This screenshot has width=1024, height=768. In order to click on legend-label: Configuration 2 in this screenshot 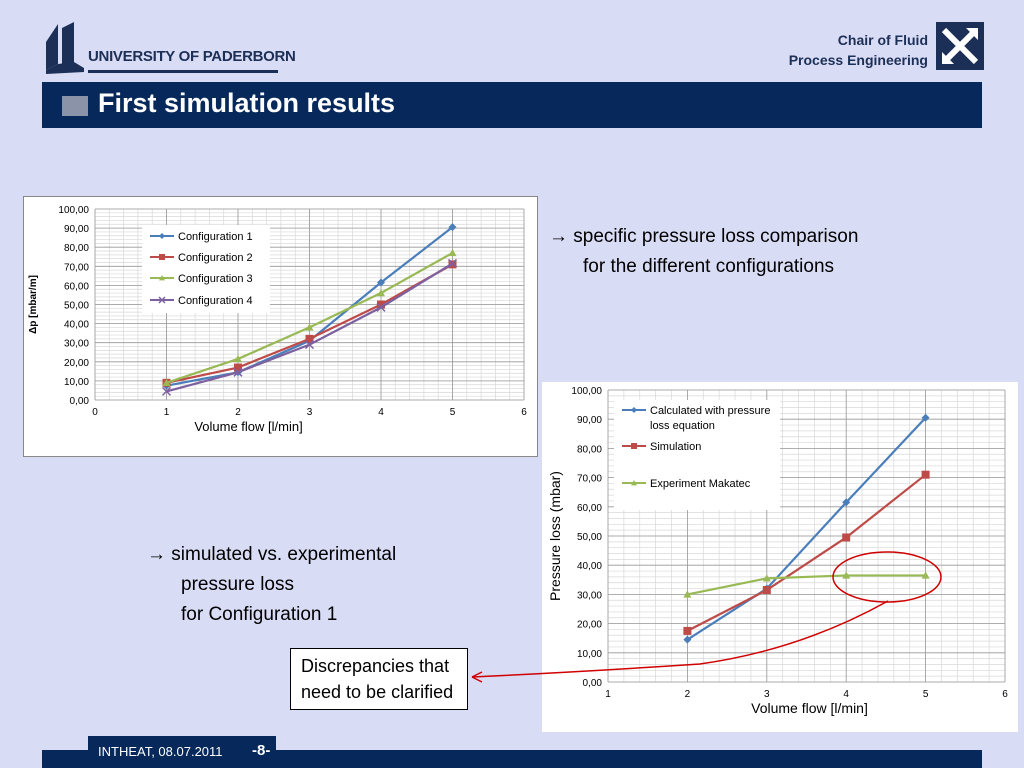, I will do `click(215, 258)`.